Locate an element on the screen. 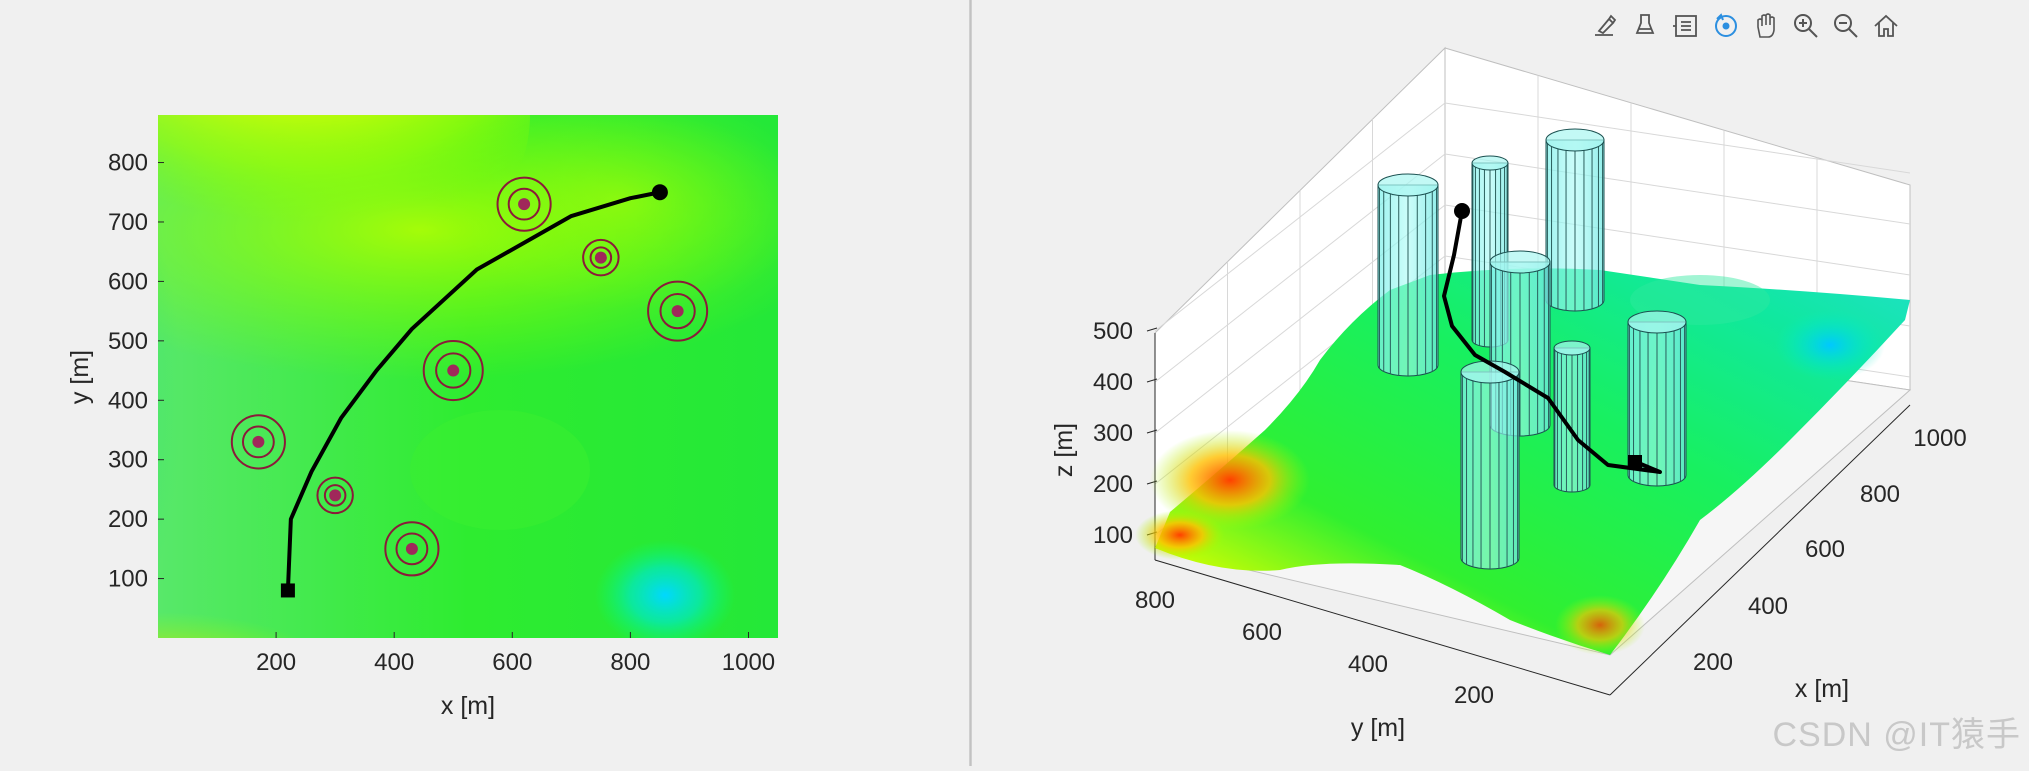  data-brush-button is located at coordinates (1646, 26).